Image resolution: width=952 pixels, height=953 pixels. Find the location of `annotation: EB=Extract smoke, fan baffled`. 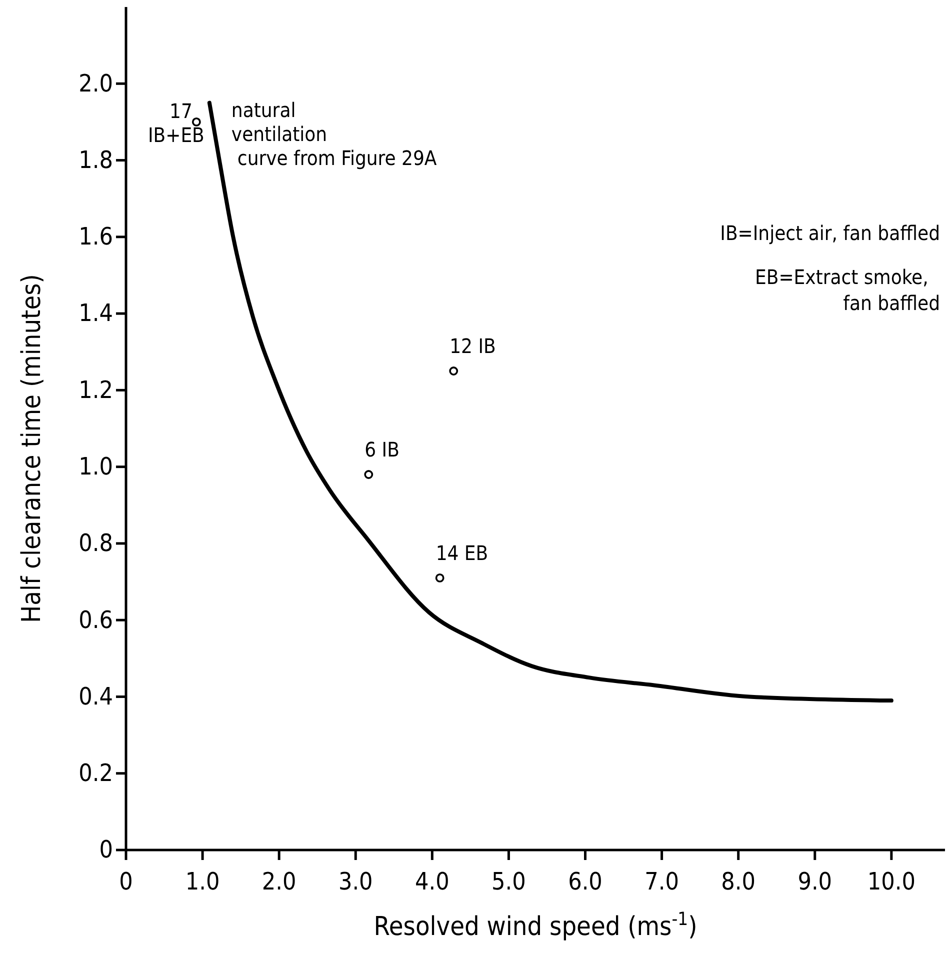

annotation: EB=Extract smoke, fan baffled is located at coordinates (847, 290).